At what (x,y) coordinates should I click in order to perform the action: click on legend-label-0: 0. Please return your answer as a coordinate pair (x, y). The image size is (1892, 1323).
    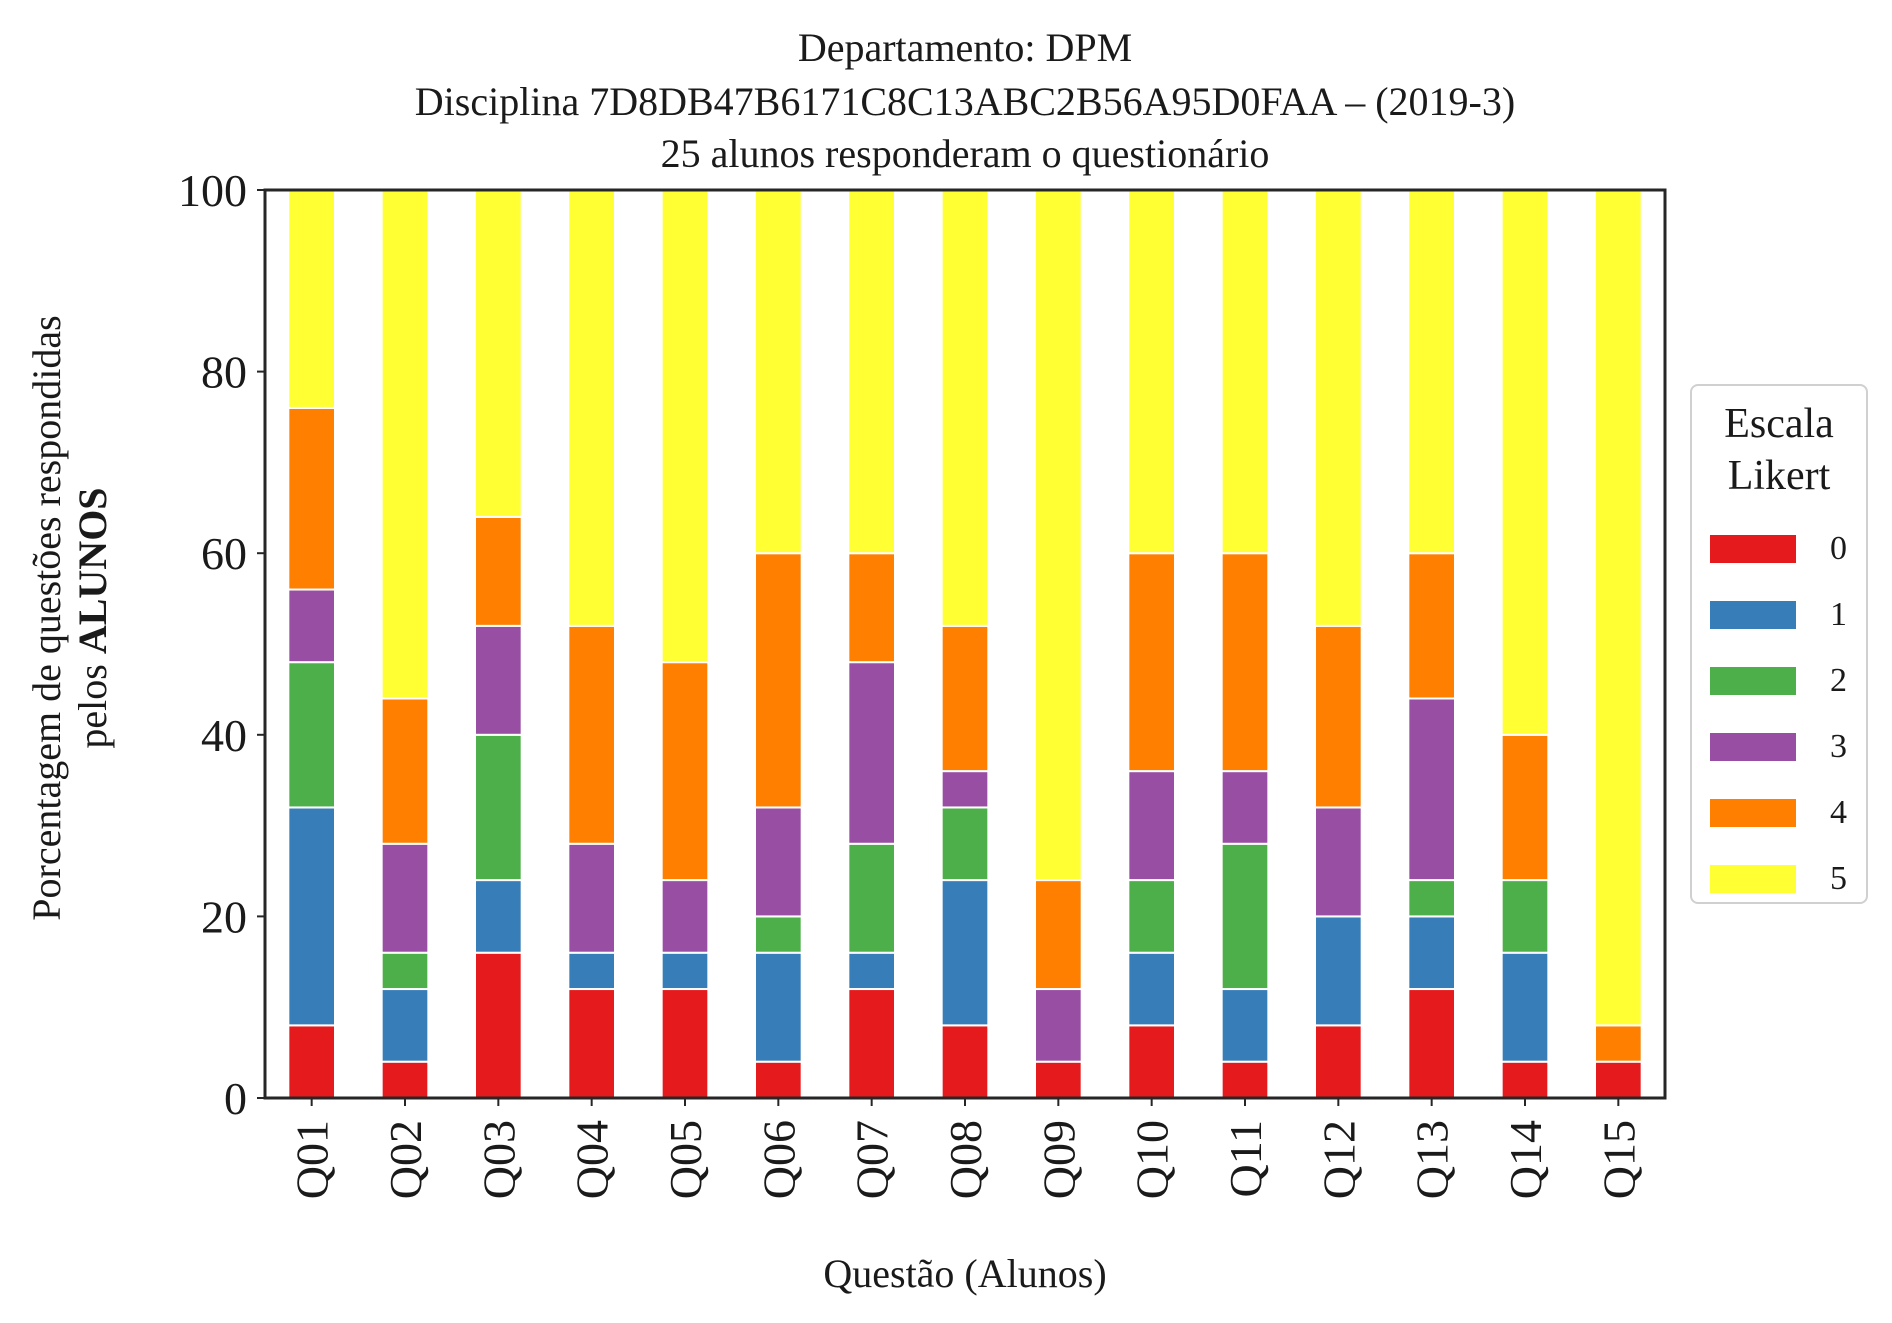
    Looking at the image, I should click on (1838, 548).